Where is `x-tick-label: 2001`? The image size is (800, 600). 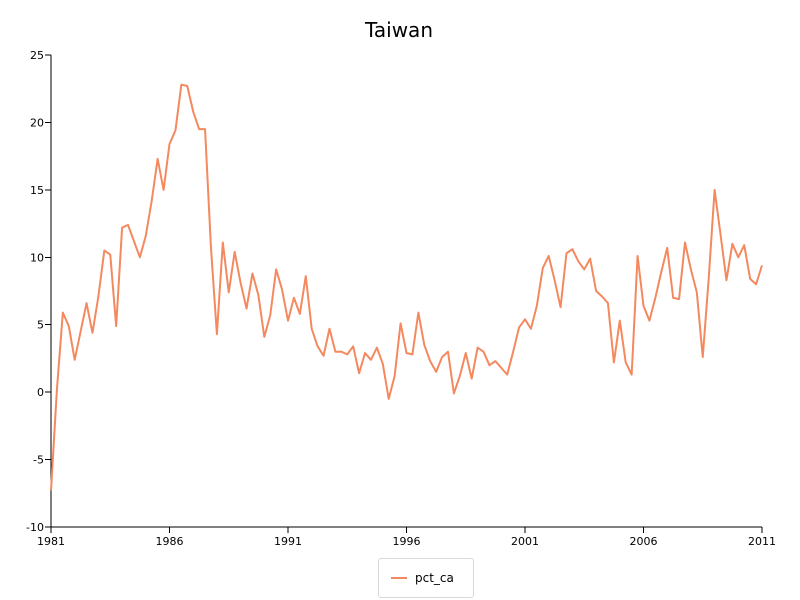 x-tick-label: 2001 is located at coordinates (525, 541).